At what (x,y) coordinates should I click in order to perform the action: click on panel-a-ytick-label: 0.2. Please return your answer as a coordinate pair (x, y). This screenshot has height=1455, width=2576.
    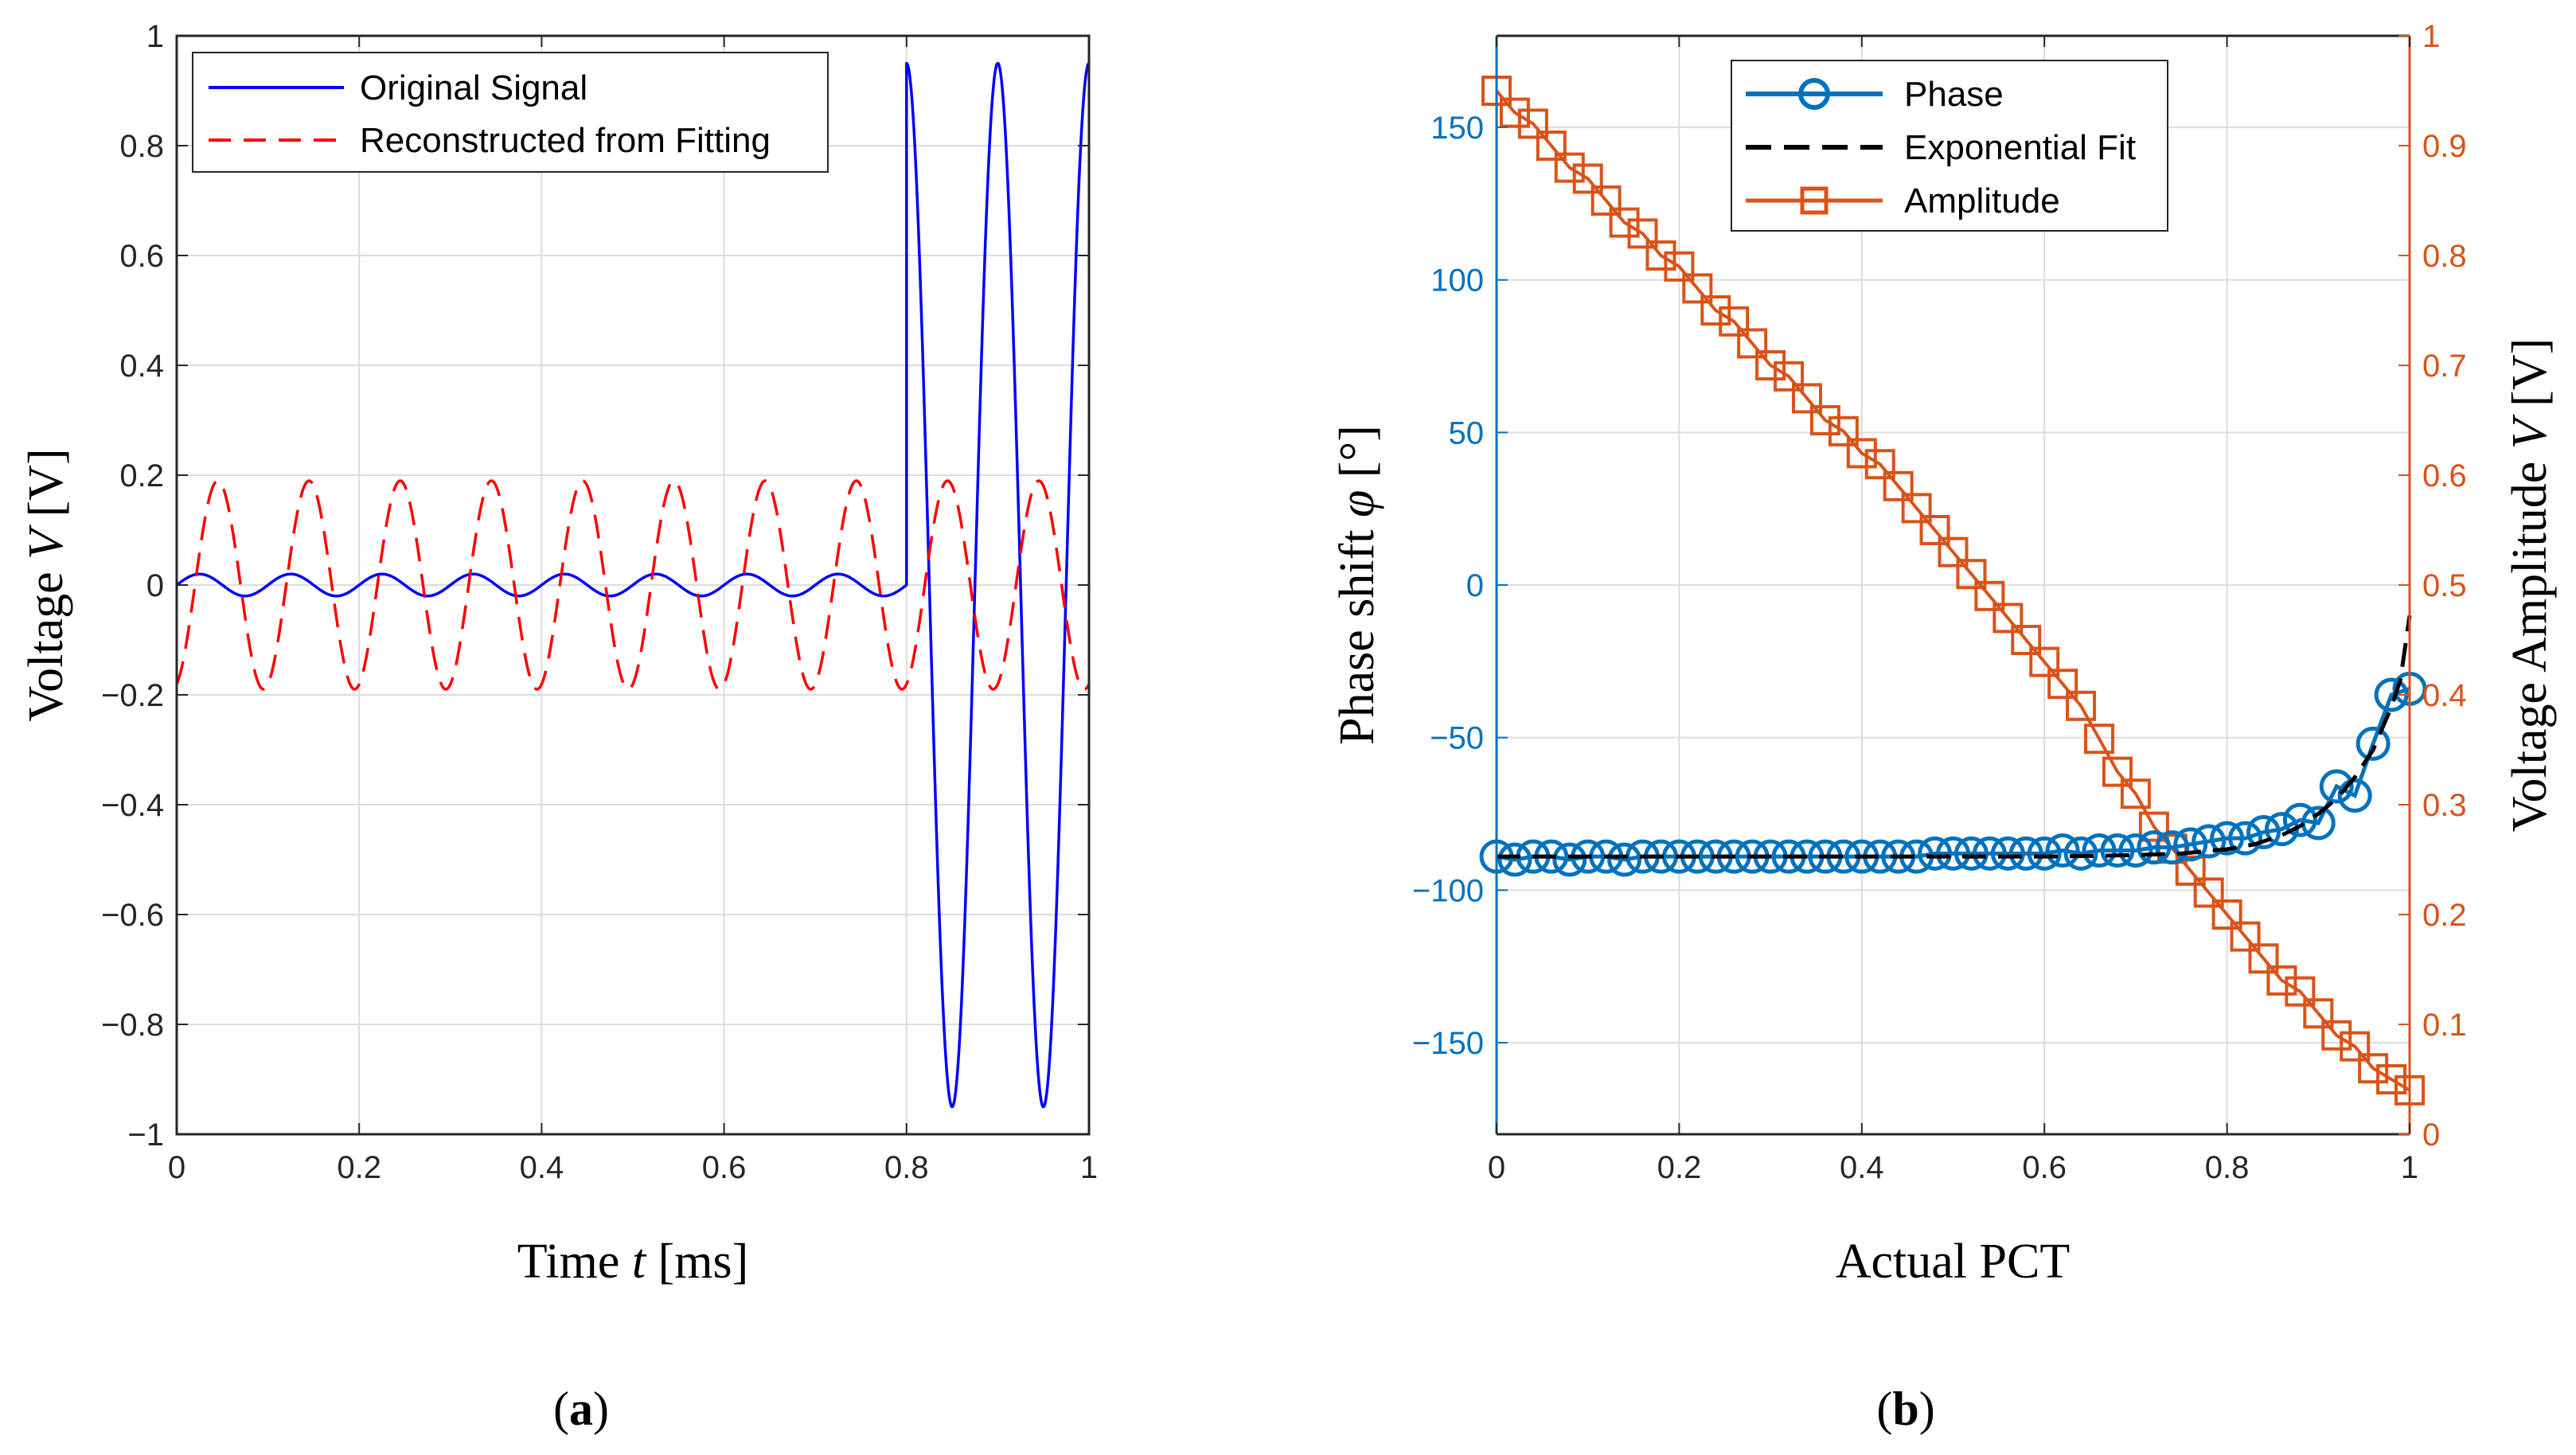
    Looking at the image, I should click on (141, 475).